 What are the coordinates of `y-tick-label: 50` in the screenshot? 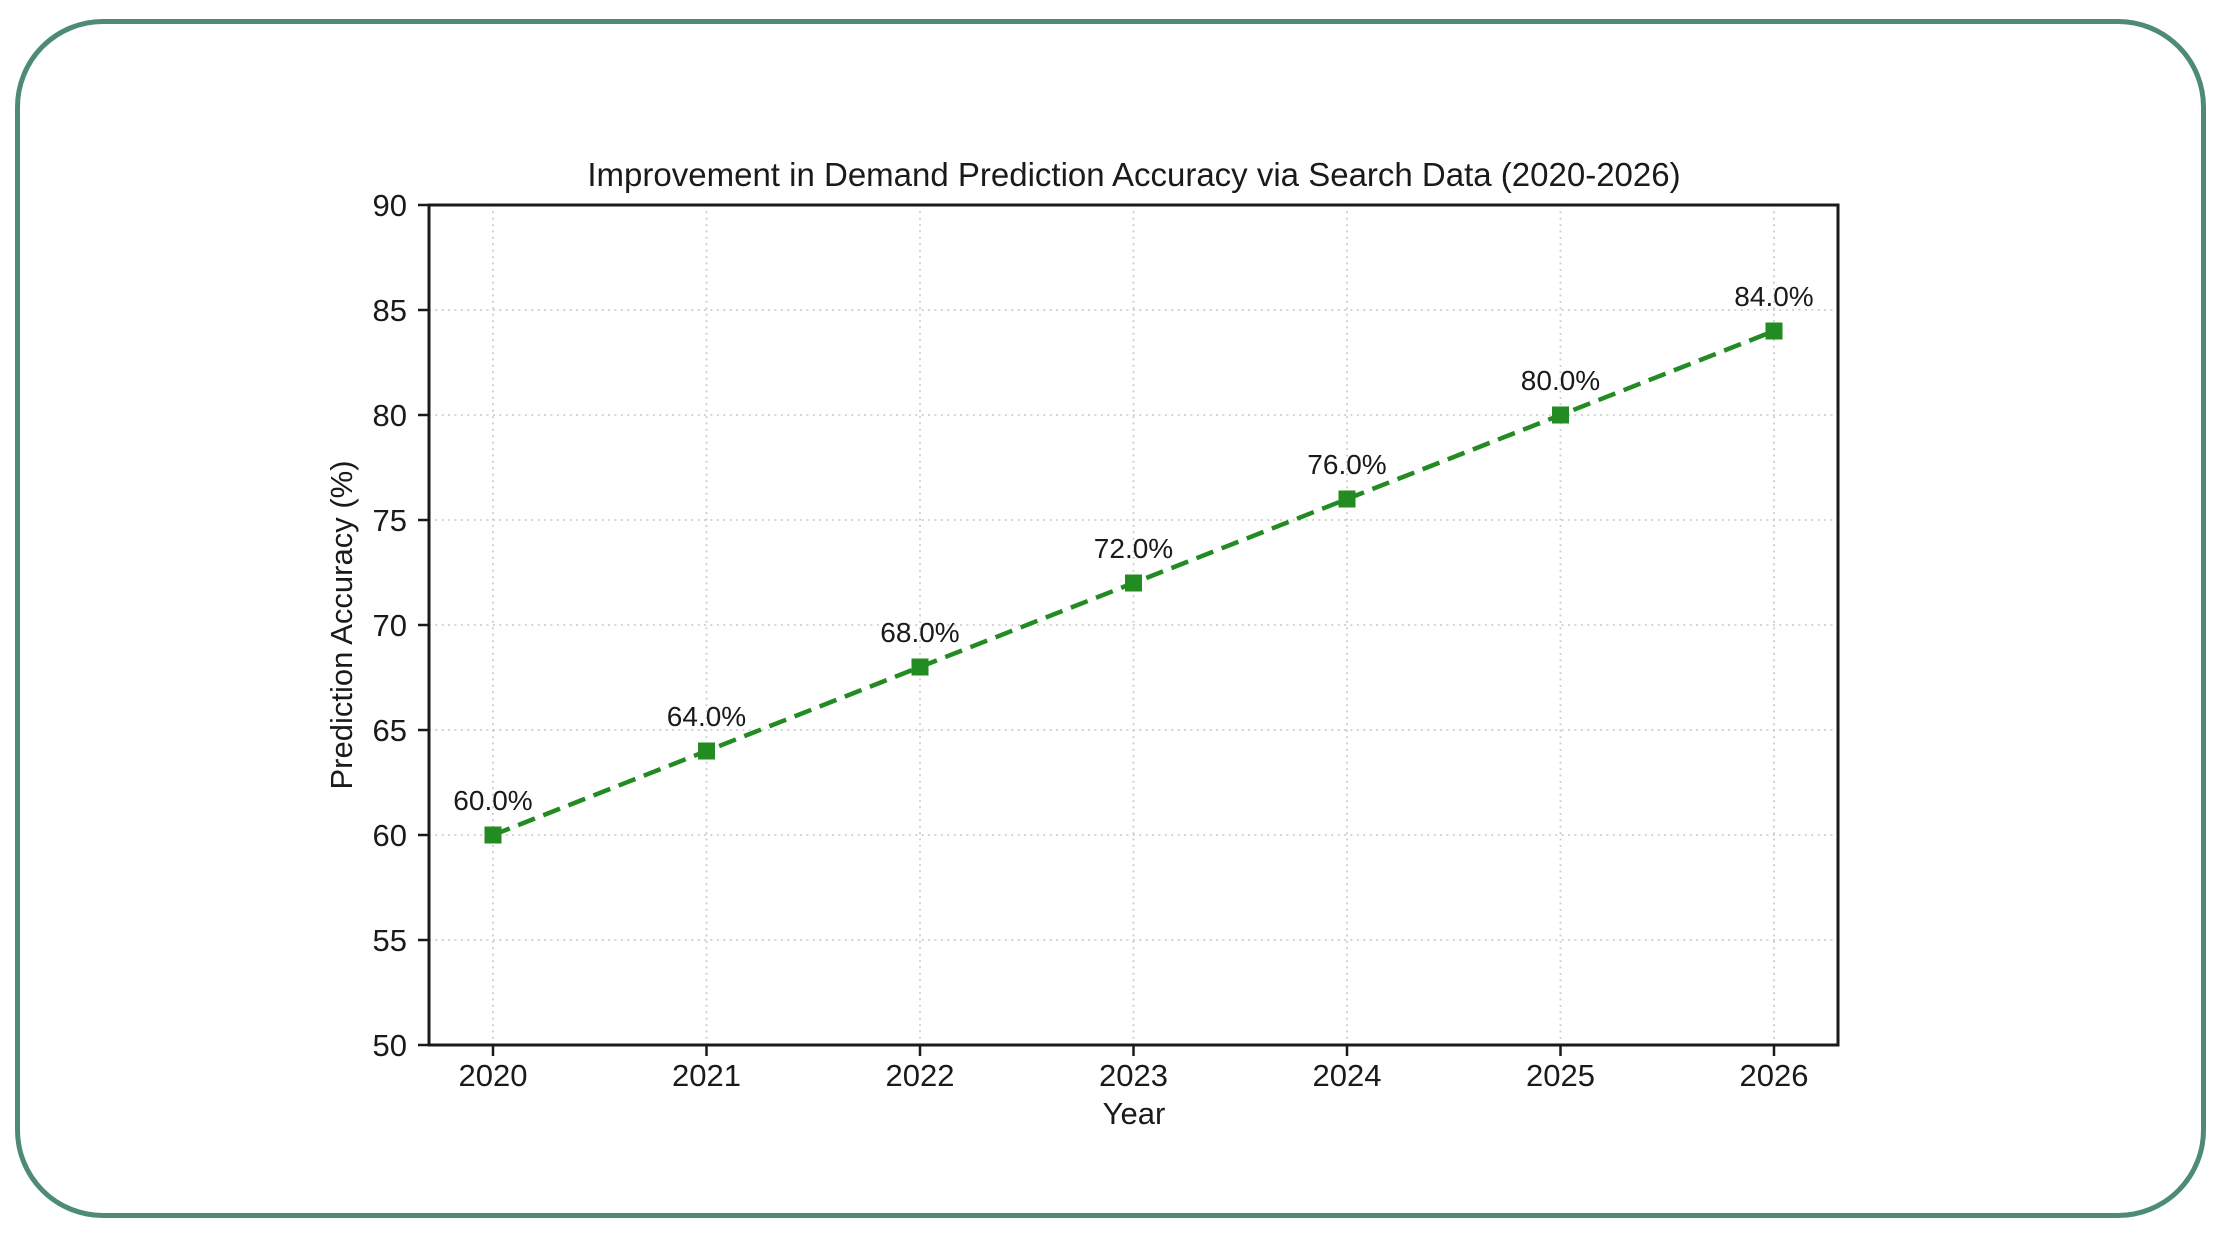 It's located at (390, 1045).